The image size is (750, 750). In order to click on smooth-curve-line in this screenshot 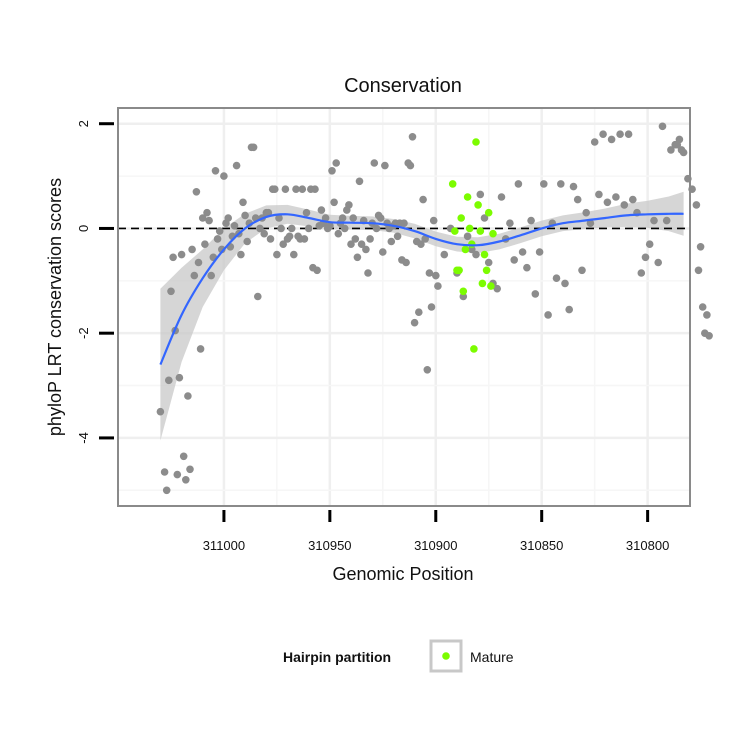, I will do `click(421, 289)`.